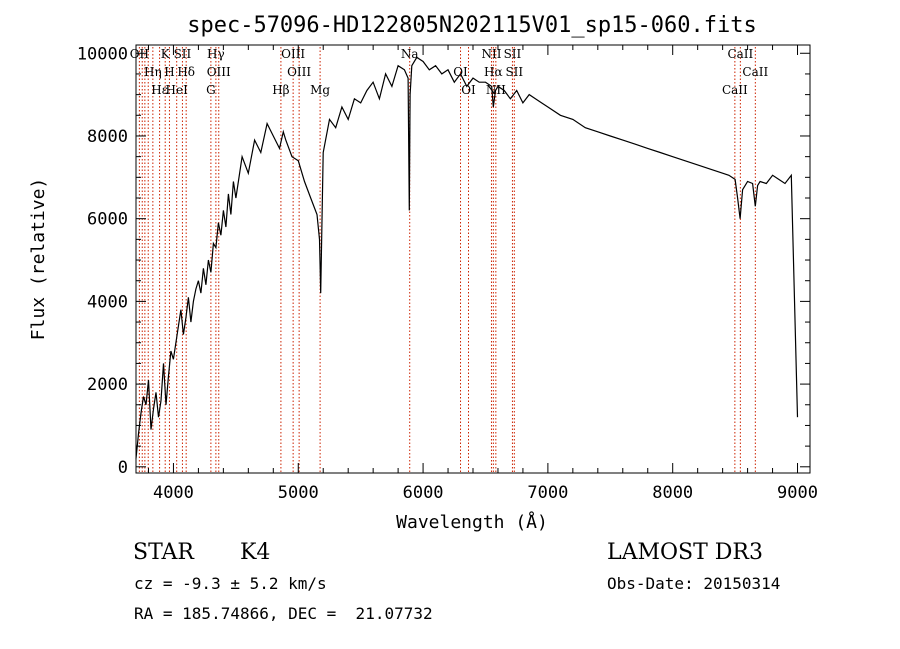 This screenshot has height=649, width=900. Describe the element at coordinates (320, 90) in the screenshot. I see `spectral-line-label: Mg` at that location.